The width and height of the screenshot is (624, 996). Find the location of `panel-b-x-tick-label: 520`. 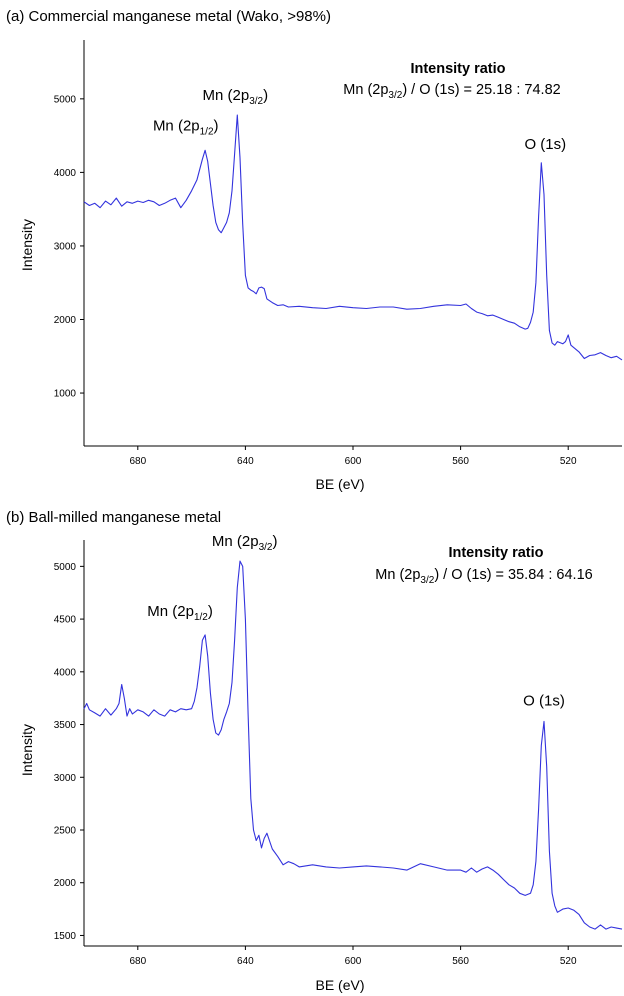

panel-b-x-tick-label: 520 is located at coordinates (568, 961).